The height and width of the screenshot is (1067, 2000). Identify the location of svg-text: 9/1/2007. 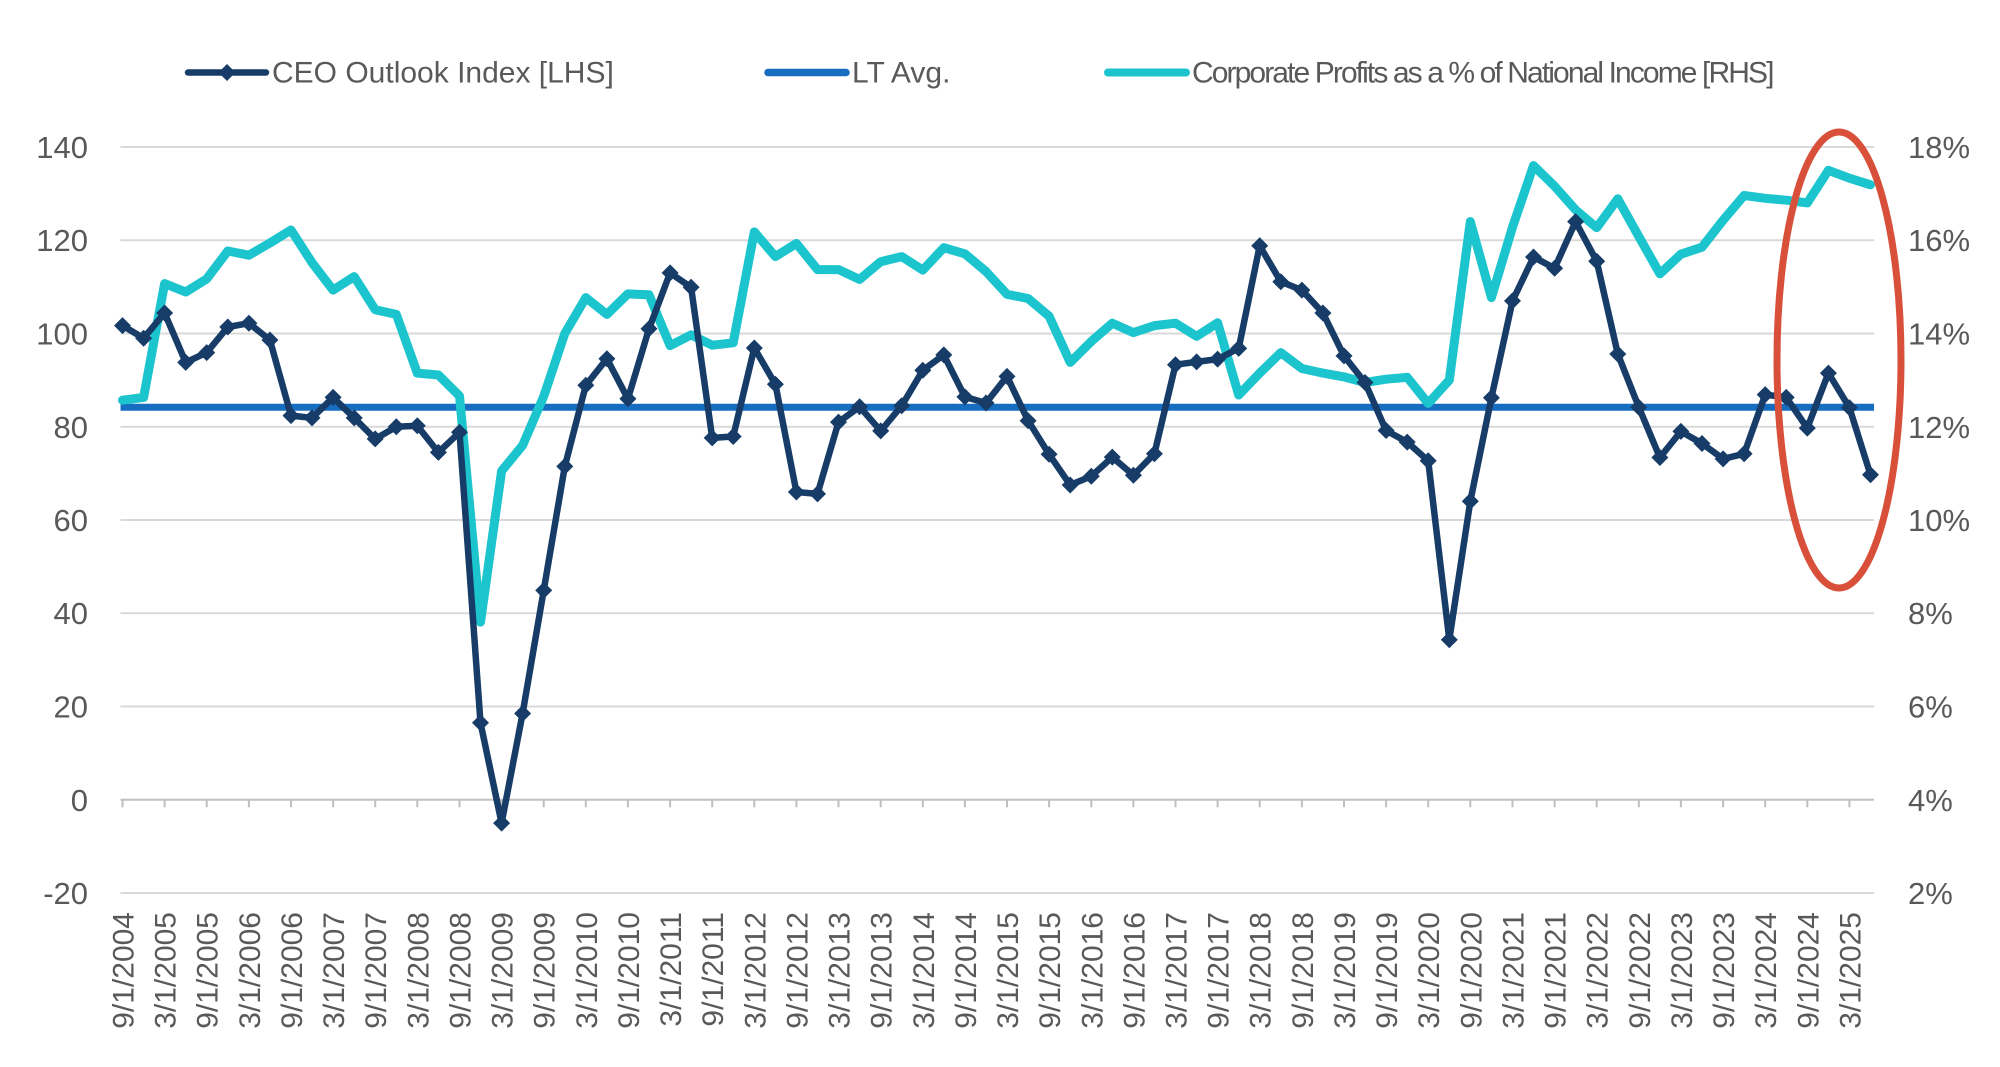
(376, 970).